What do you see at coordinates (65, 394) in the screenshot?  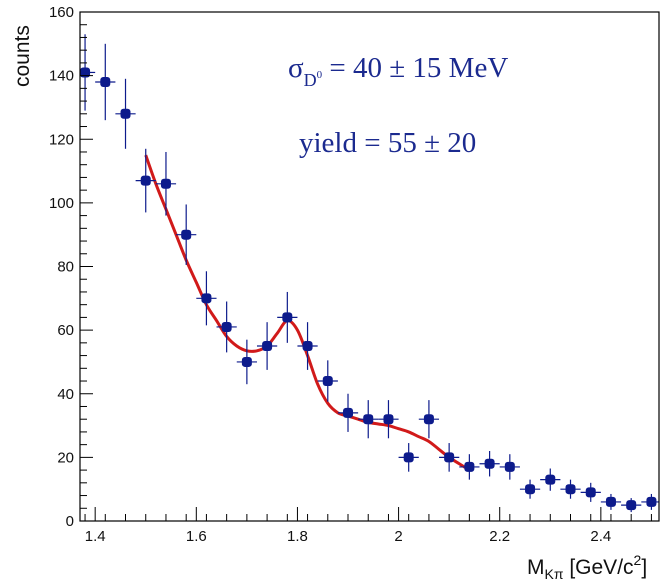 I see `y-tick-label: 40` at bounding box center [65, 394].